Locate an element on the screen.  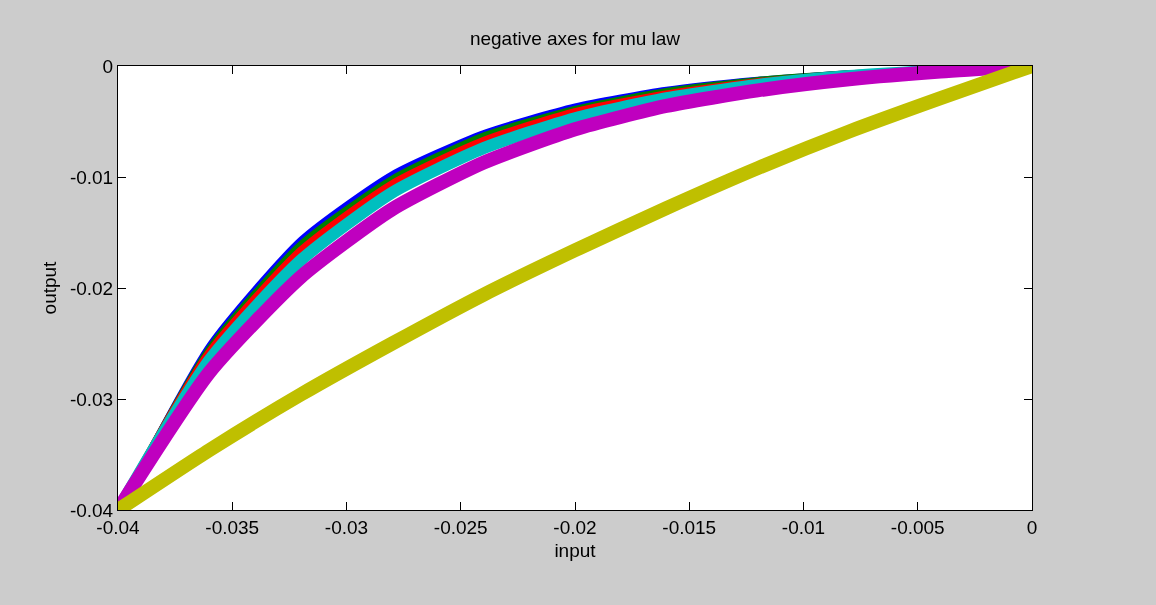
chart-title: negative axes for mu law is located at coordinates (575, 38).